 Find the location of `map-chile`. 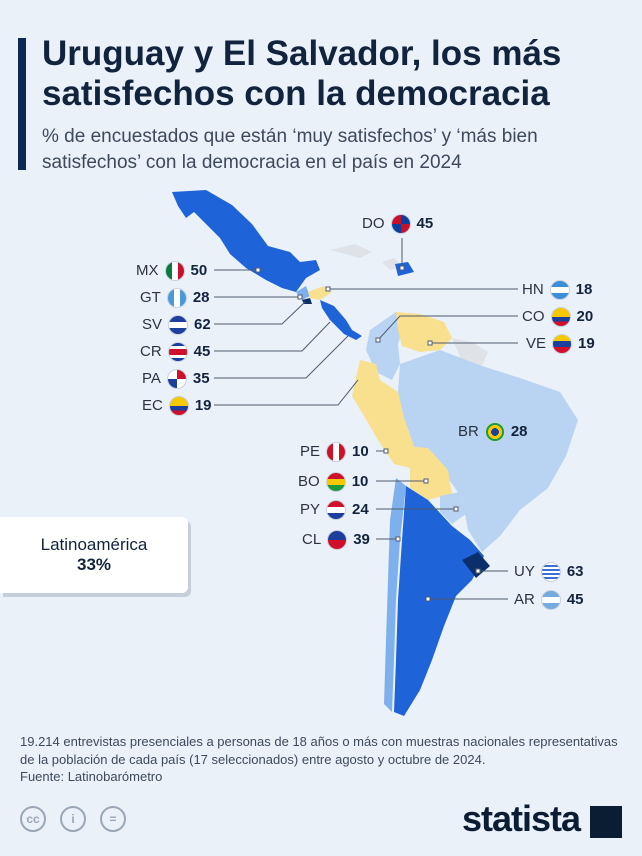

map-chile is located at coordinates (395, 595).